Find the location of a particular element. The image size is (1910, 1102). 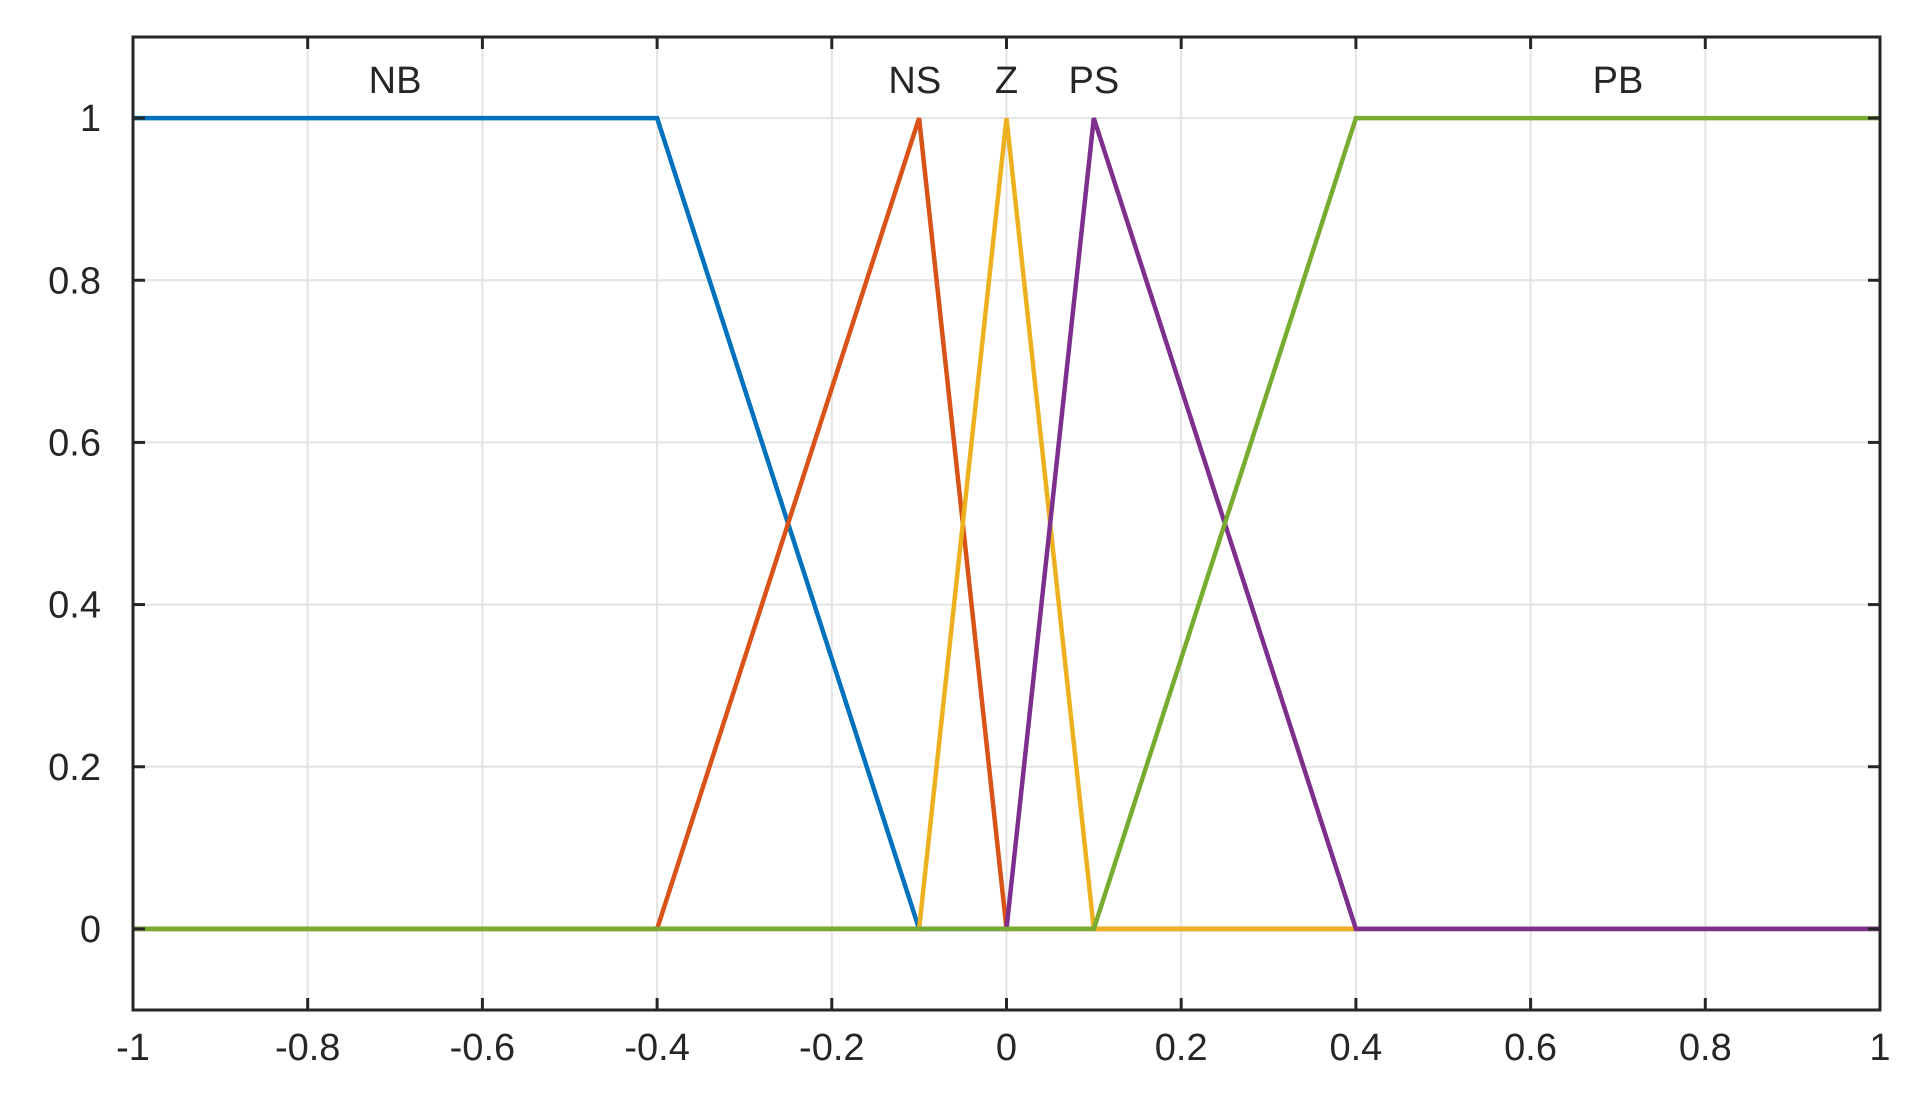

series-label-layer: NB NS Z PS PB is located at coordinates (1006, 81).